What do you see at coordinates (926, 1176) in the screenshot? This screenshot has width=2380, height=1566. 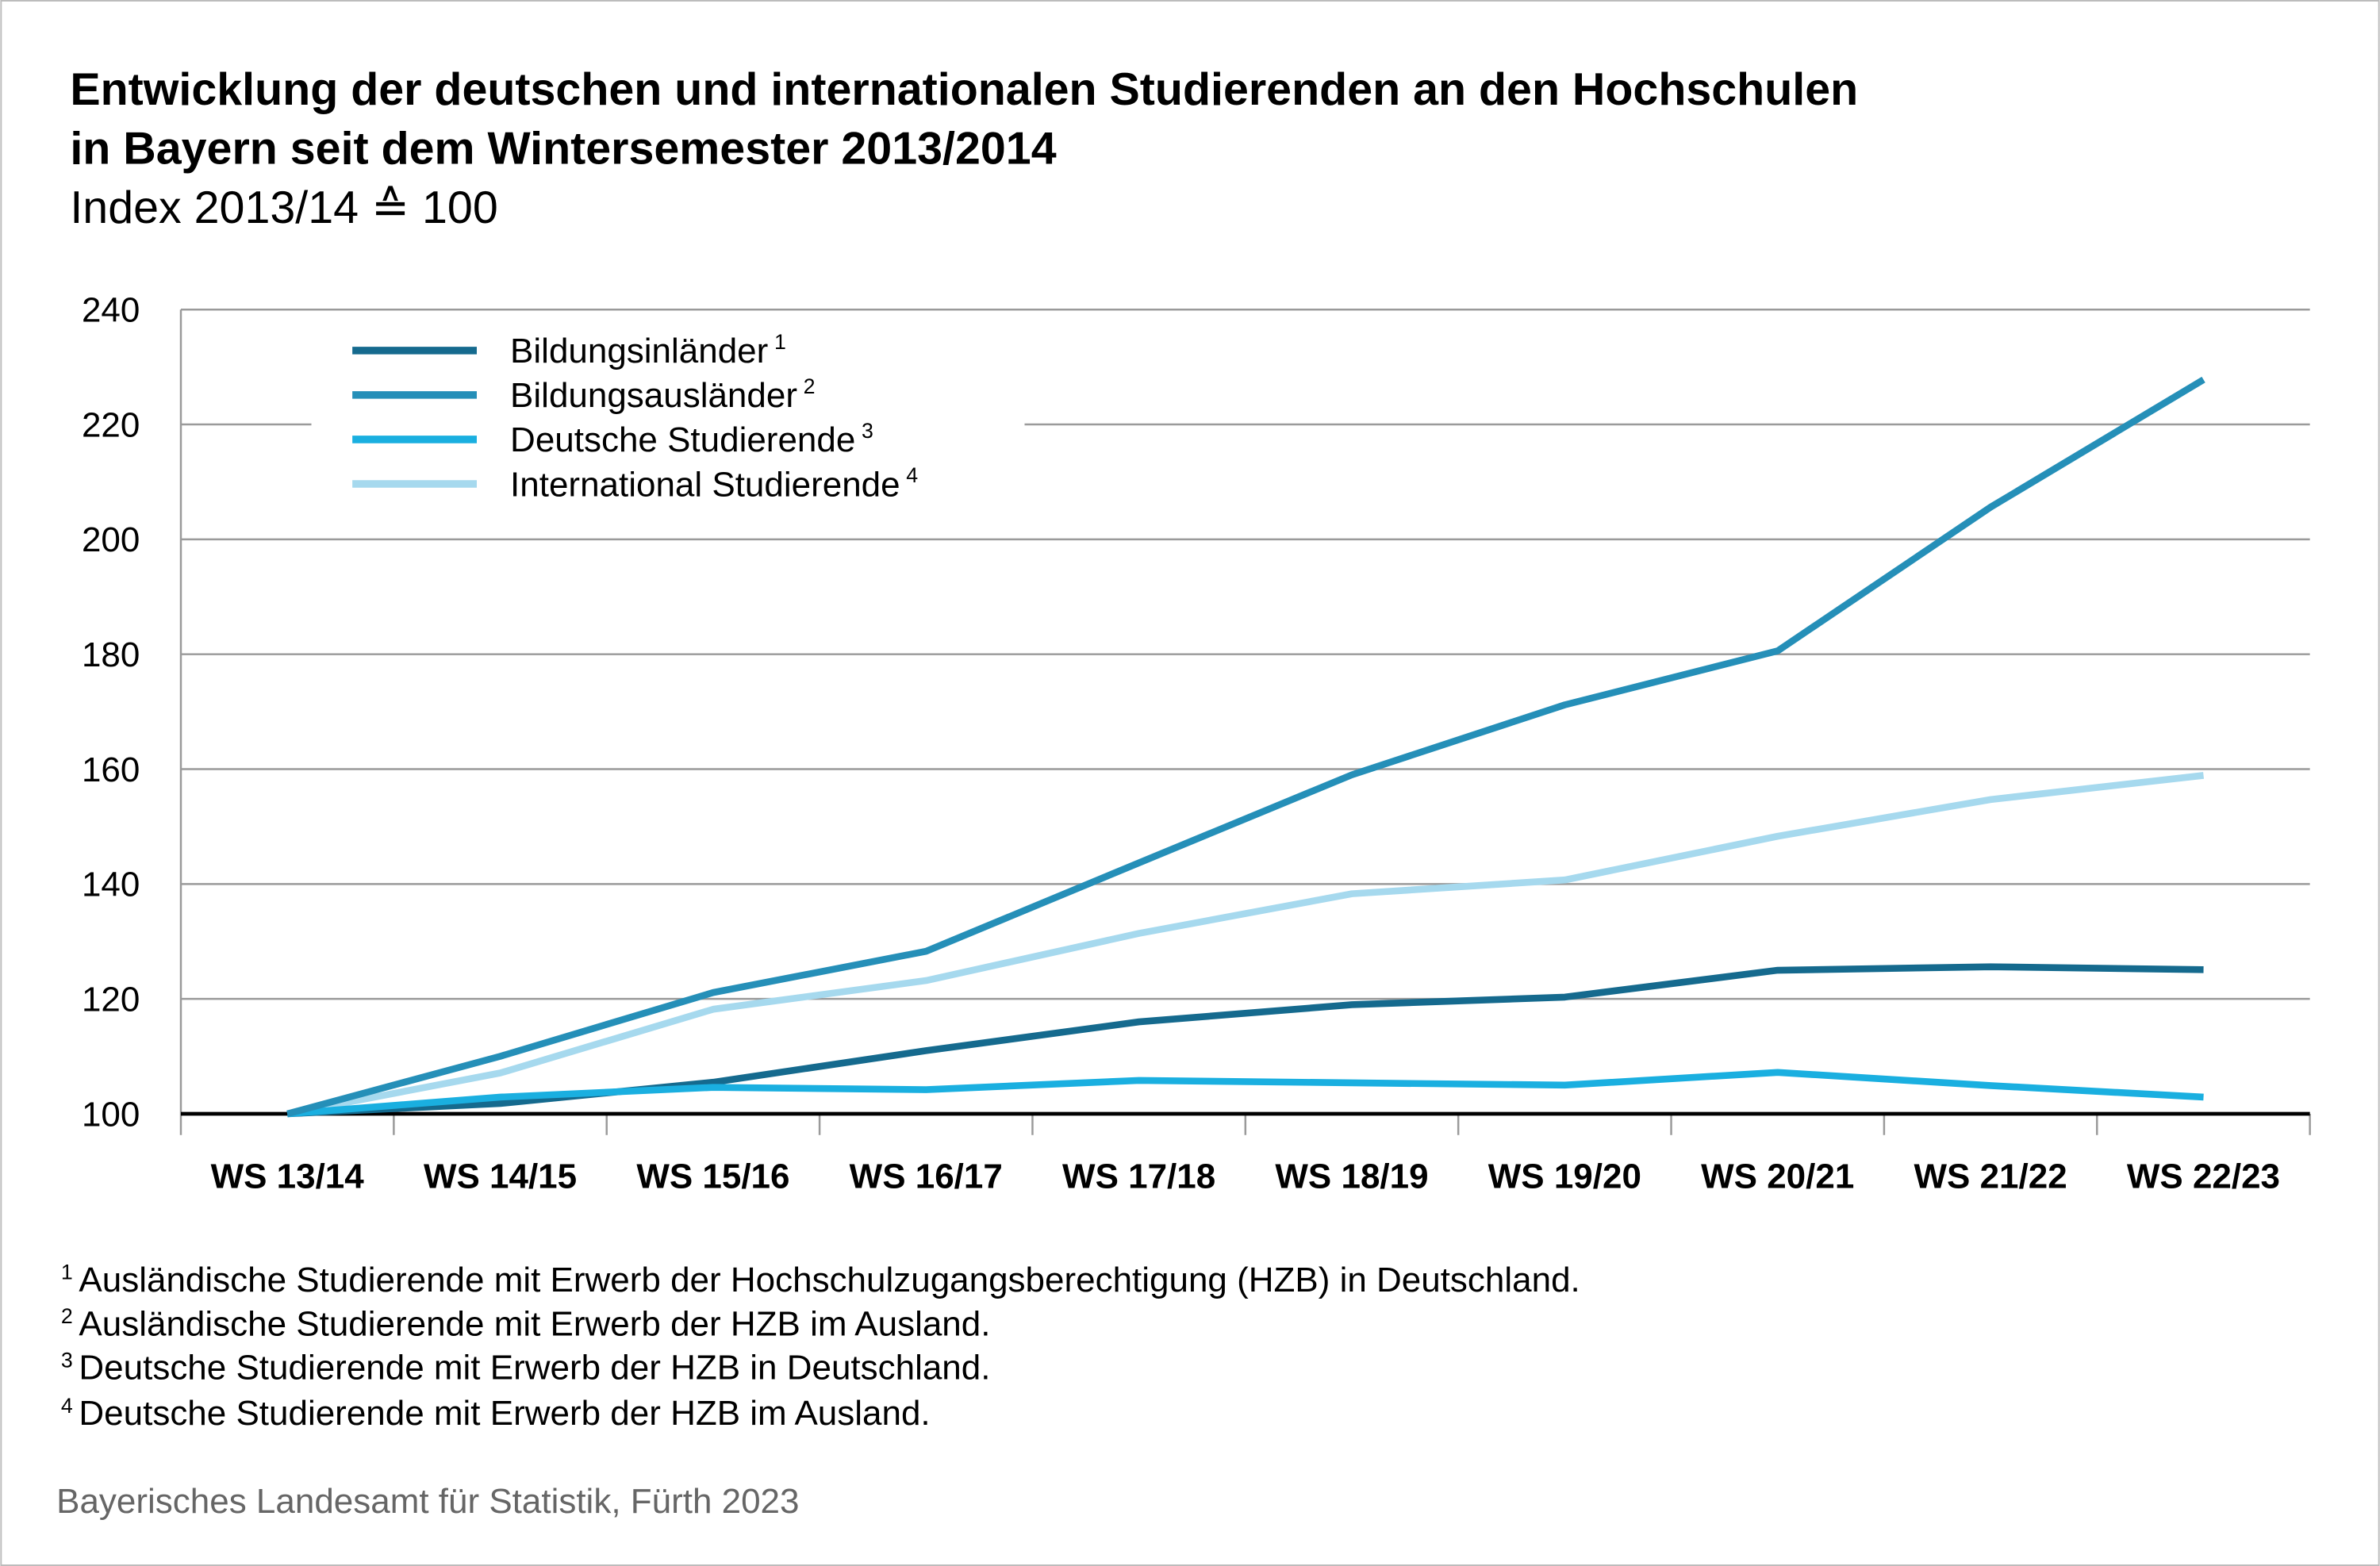 I see `x-tick-label: WS 16/17` at bounding box center [926, 1176].